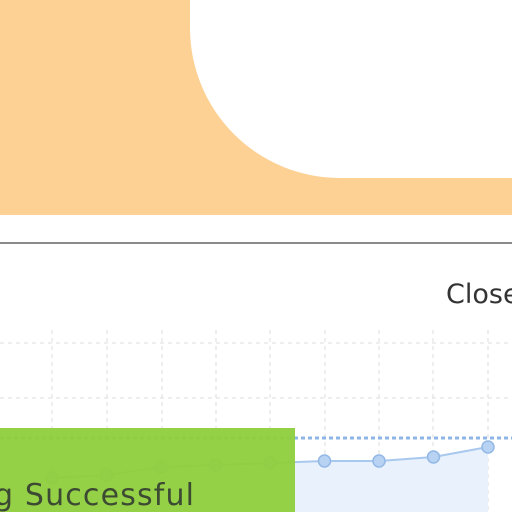 The image size is (512, 512). What do you see at coordinates (479, 294) in the screenshot?
I see `close-button: Close` at bounding box center [479, 294].